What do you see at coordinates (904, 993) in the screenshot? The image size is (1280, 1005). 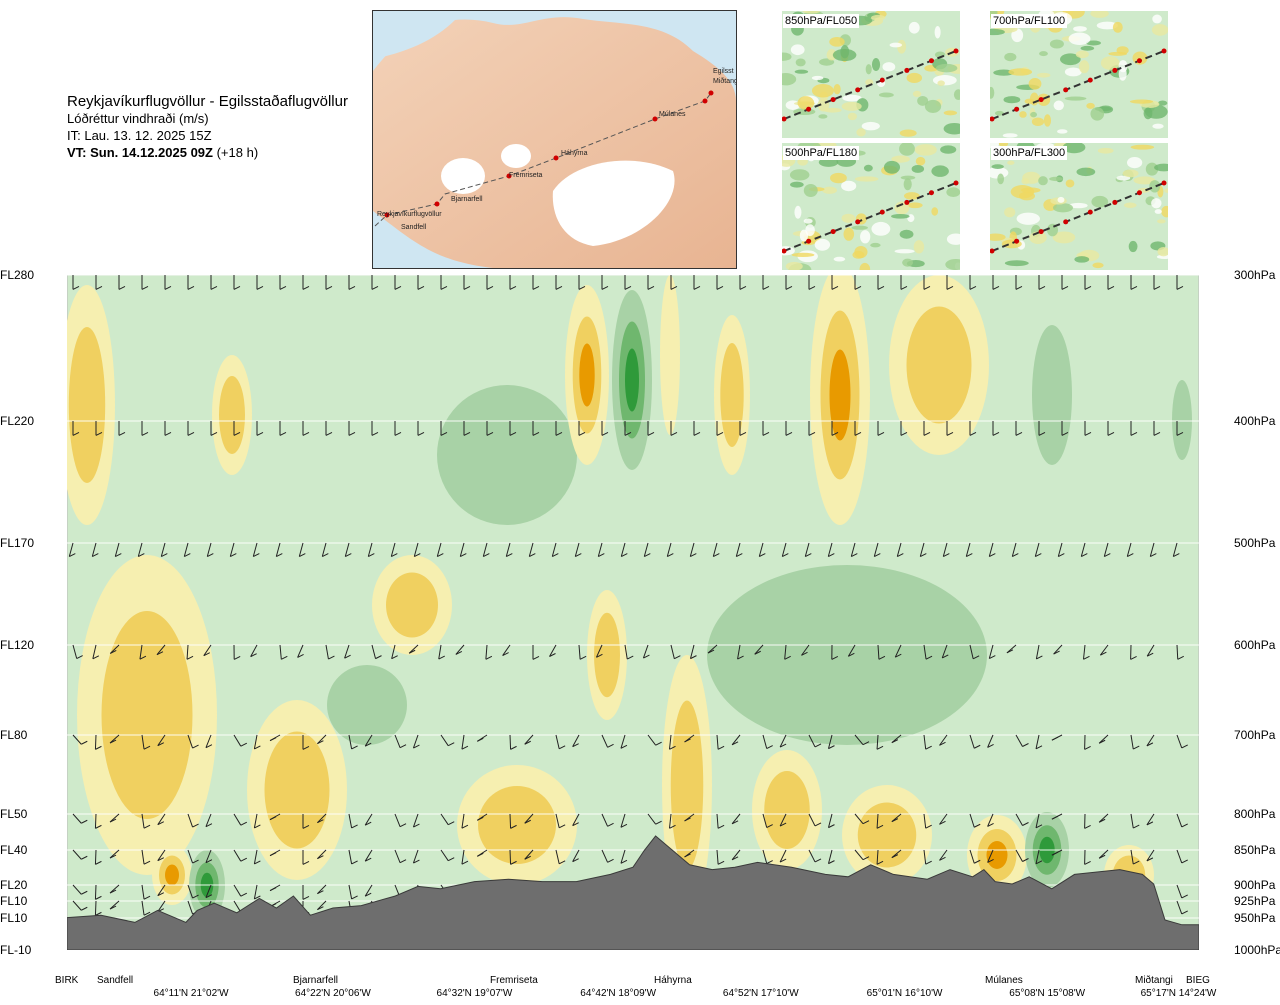 I see `x-coordinate-5: 65°01'N 16°10'W` at bounding box center [904, 993].